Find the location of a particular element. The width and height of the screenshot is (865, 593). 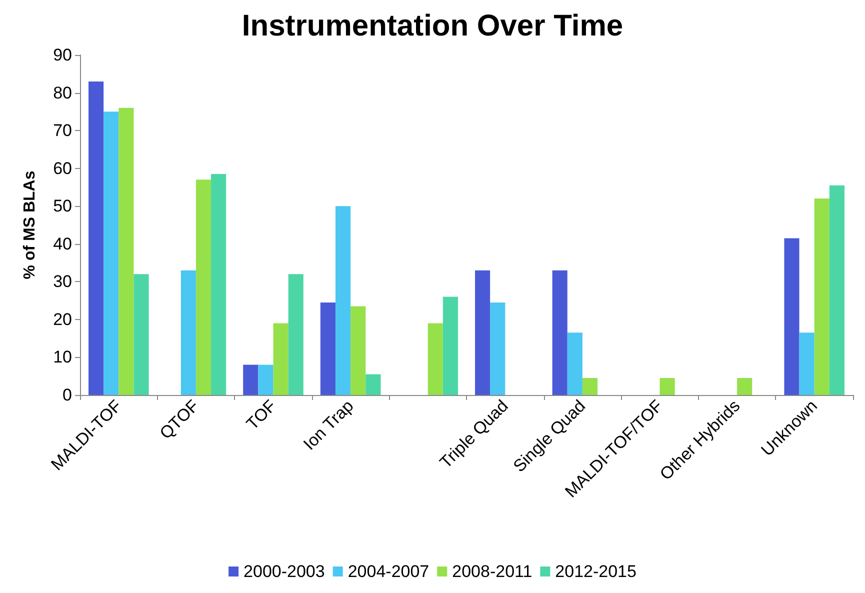

chart-title: Instrumentation Over Time is located at coordinates (433, 26).